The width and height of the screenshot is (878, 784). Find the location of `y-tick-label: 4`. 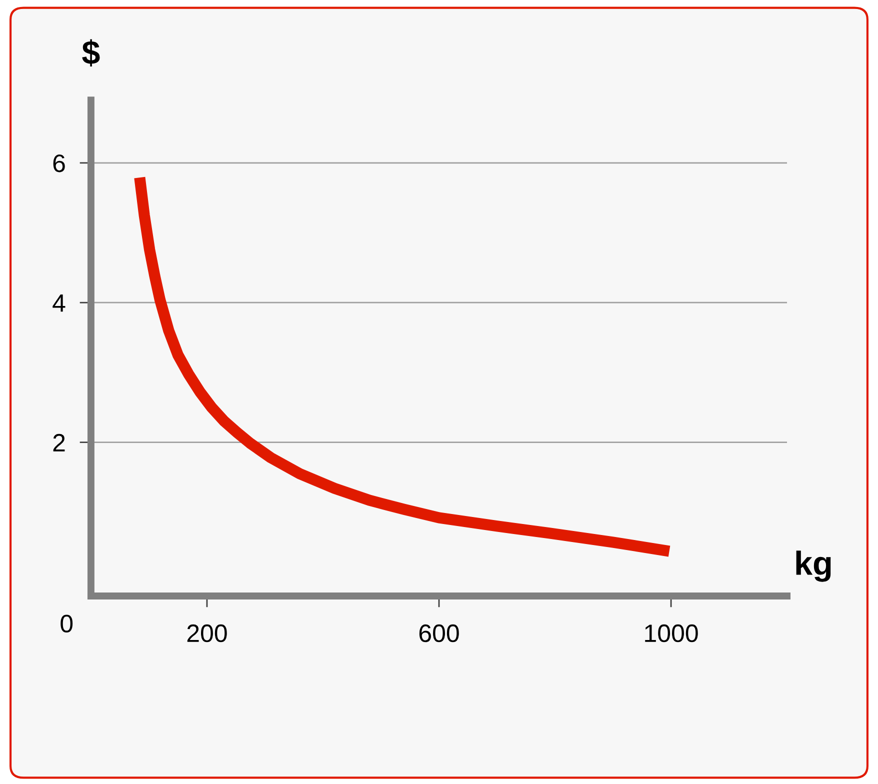

y-tick-label: 4 is located at coordinates (59, 303).